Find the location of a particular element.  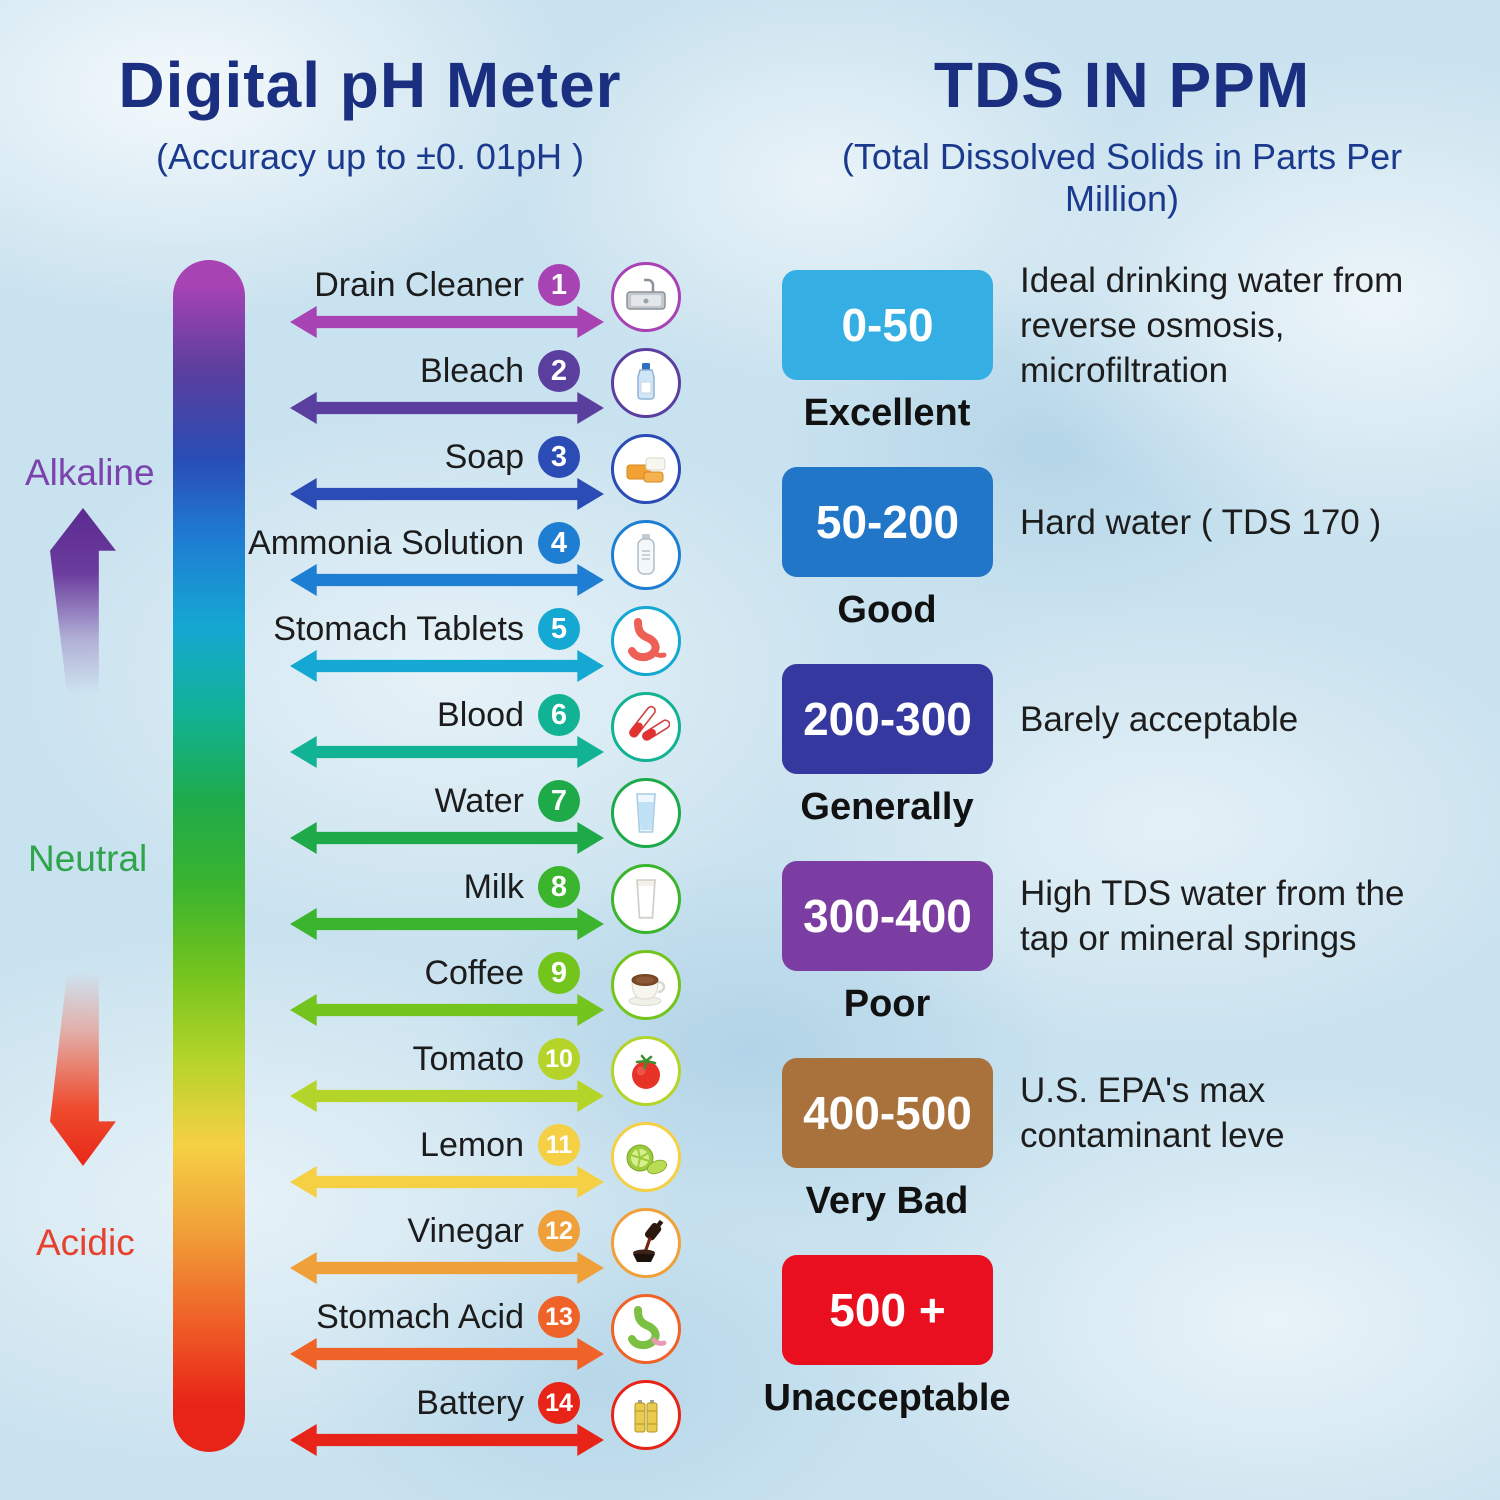

acidic-label: Acidic is located at coordinates (85, 1242).